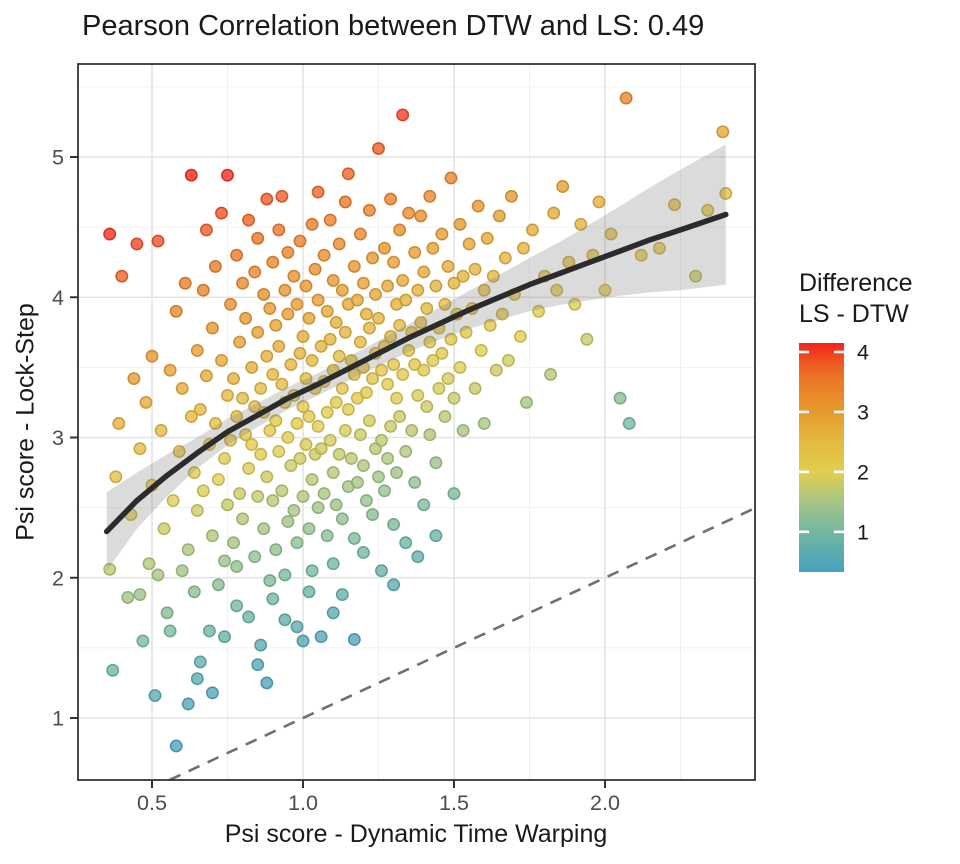 This screenshot has width=960, height=864. I want to click on x-tick-label: 0.5, so click(152, 803).